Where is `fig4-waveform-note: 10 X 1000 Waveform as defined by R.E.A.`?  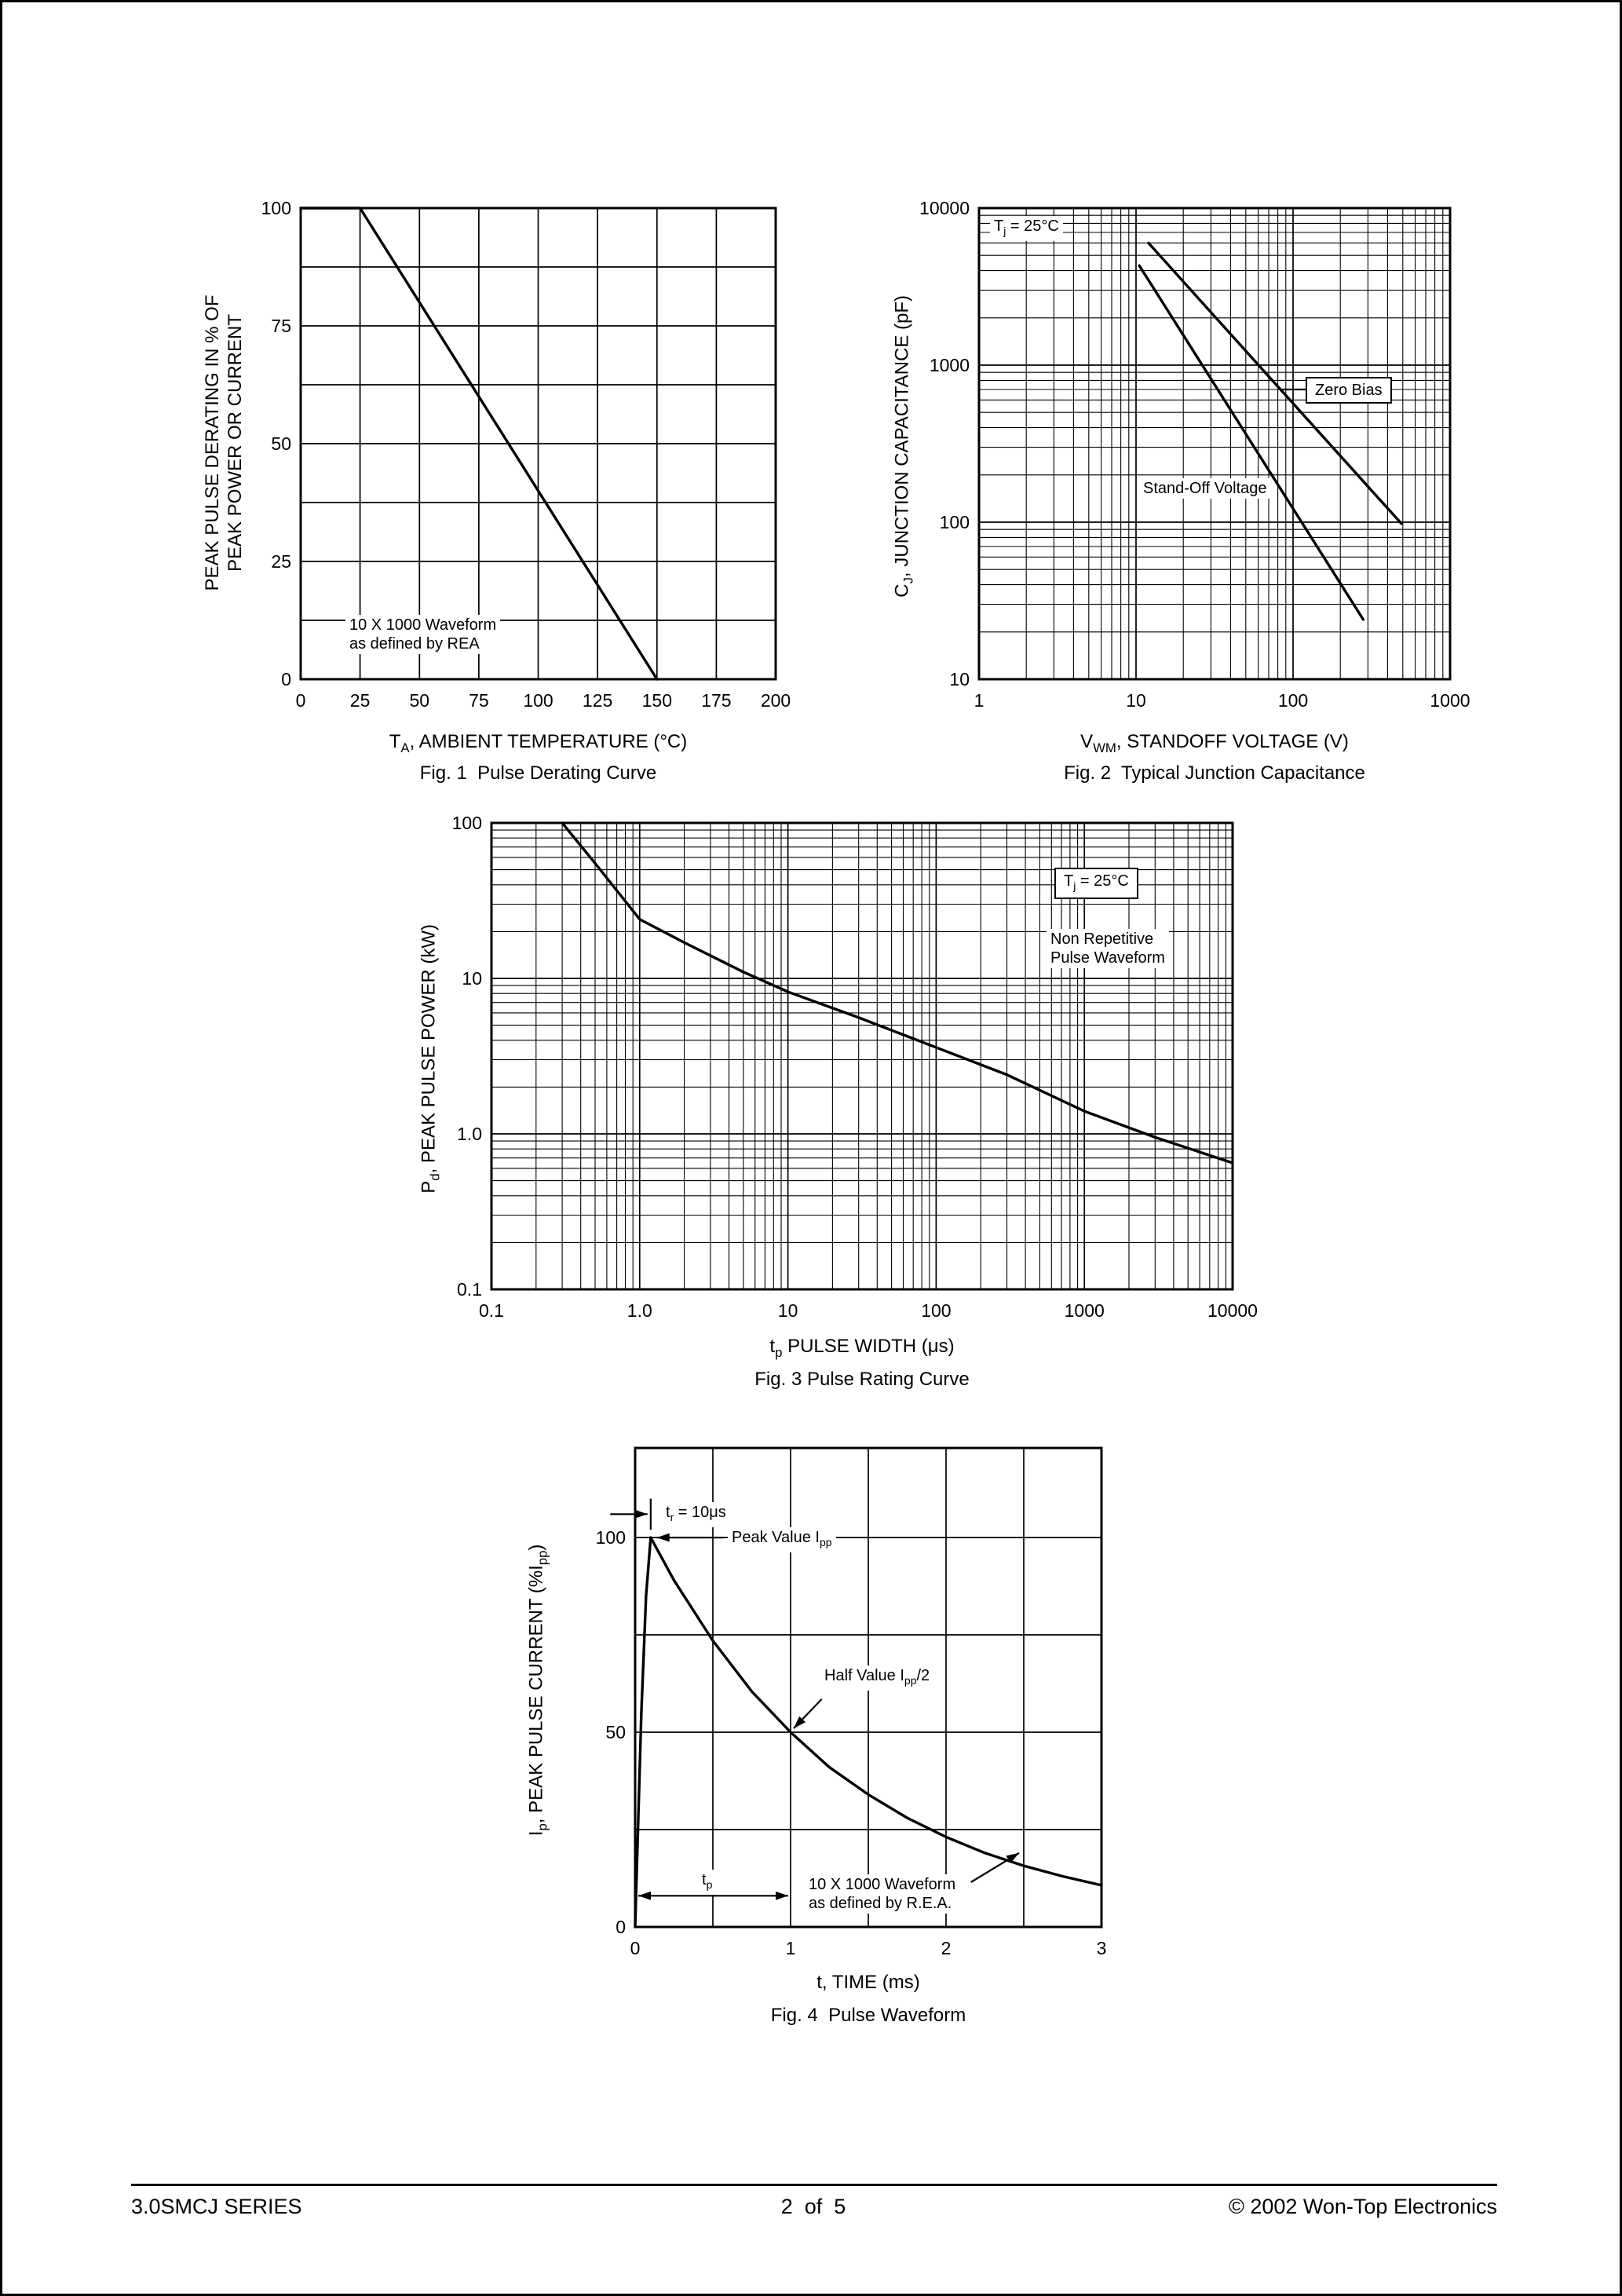
fig4-waveform-note: 10 X 1000 Waveform as defined by R.E.A. is located at coordinates (882, 1894).